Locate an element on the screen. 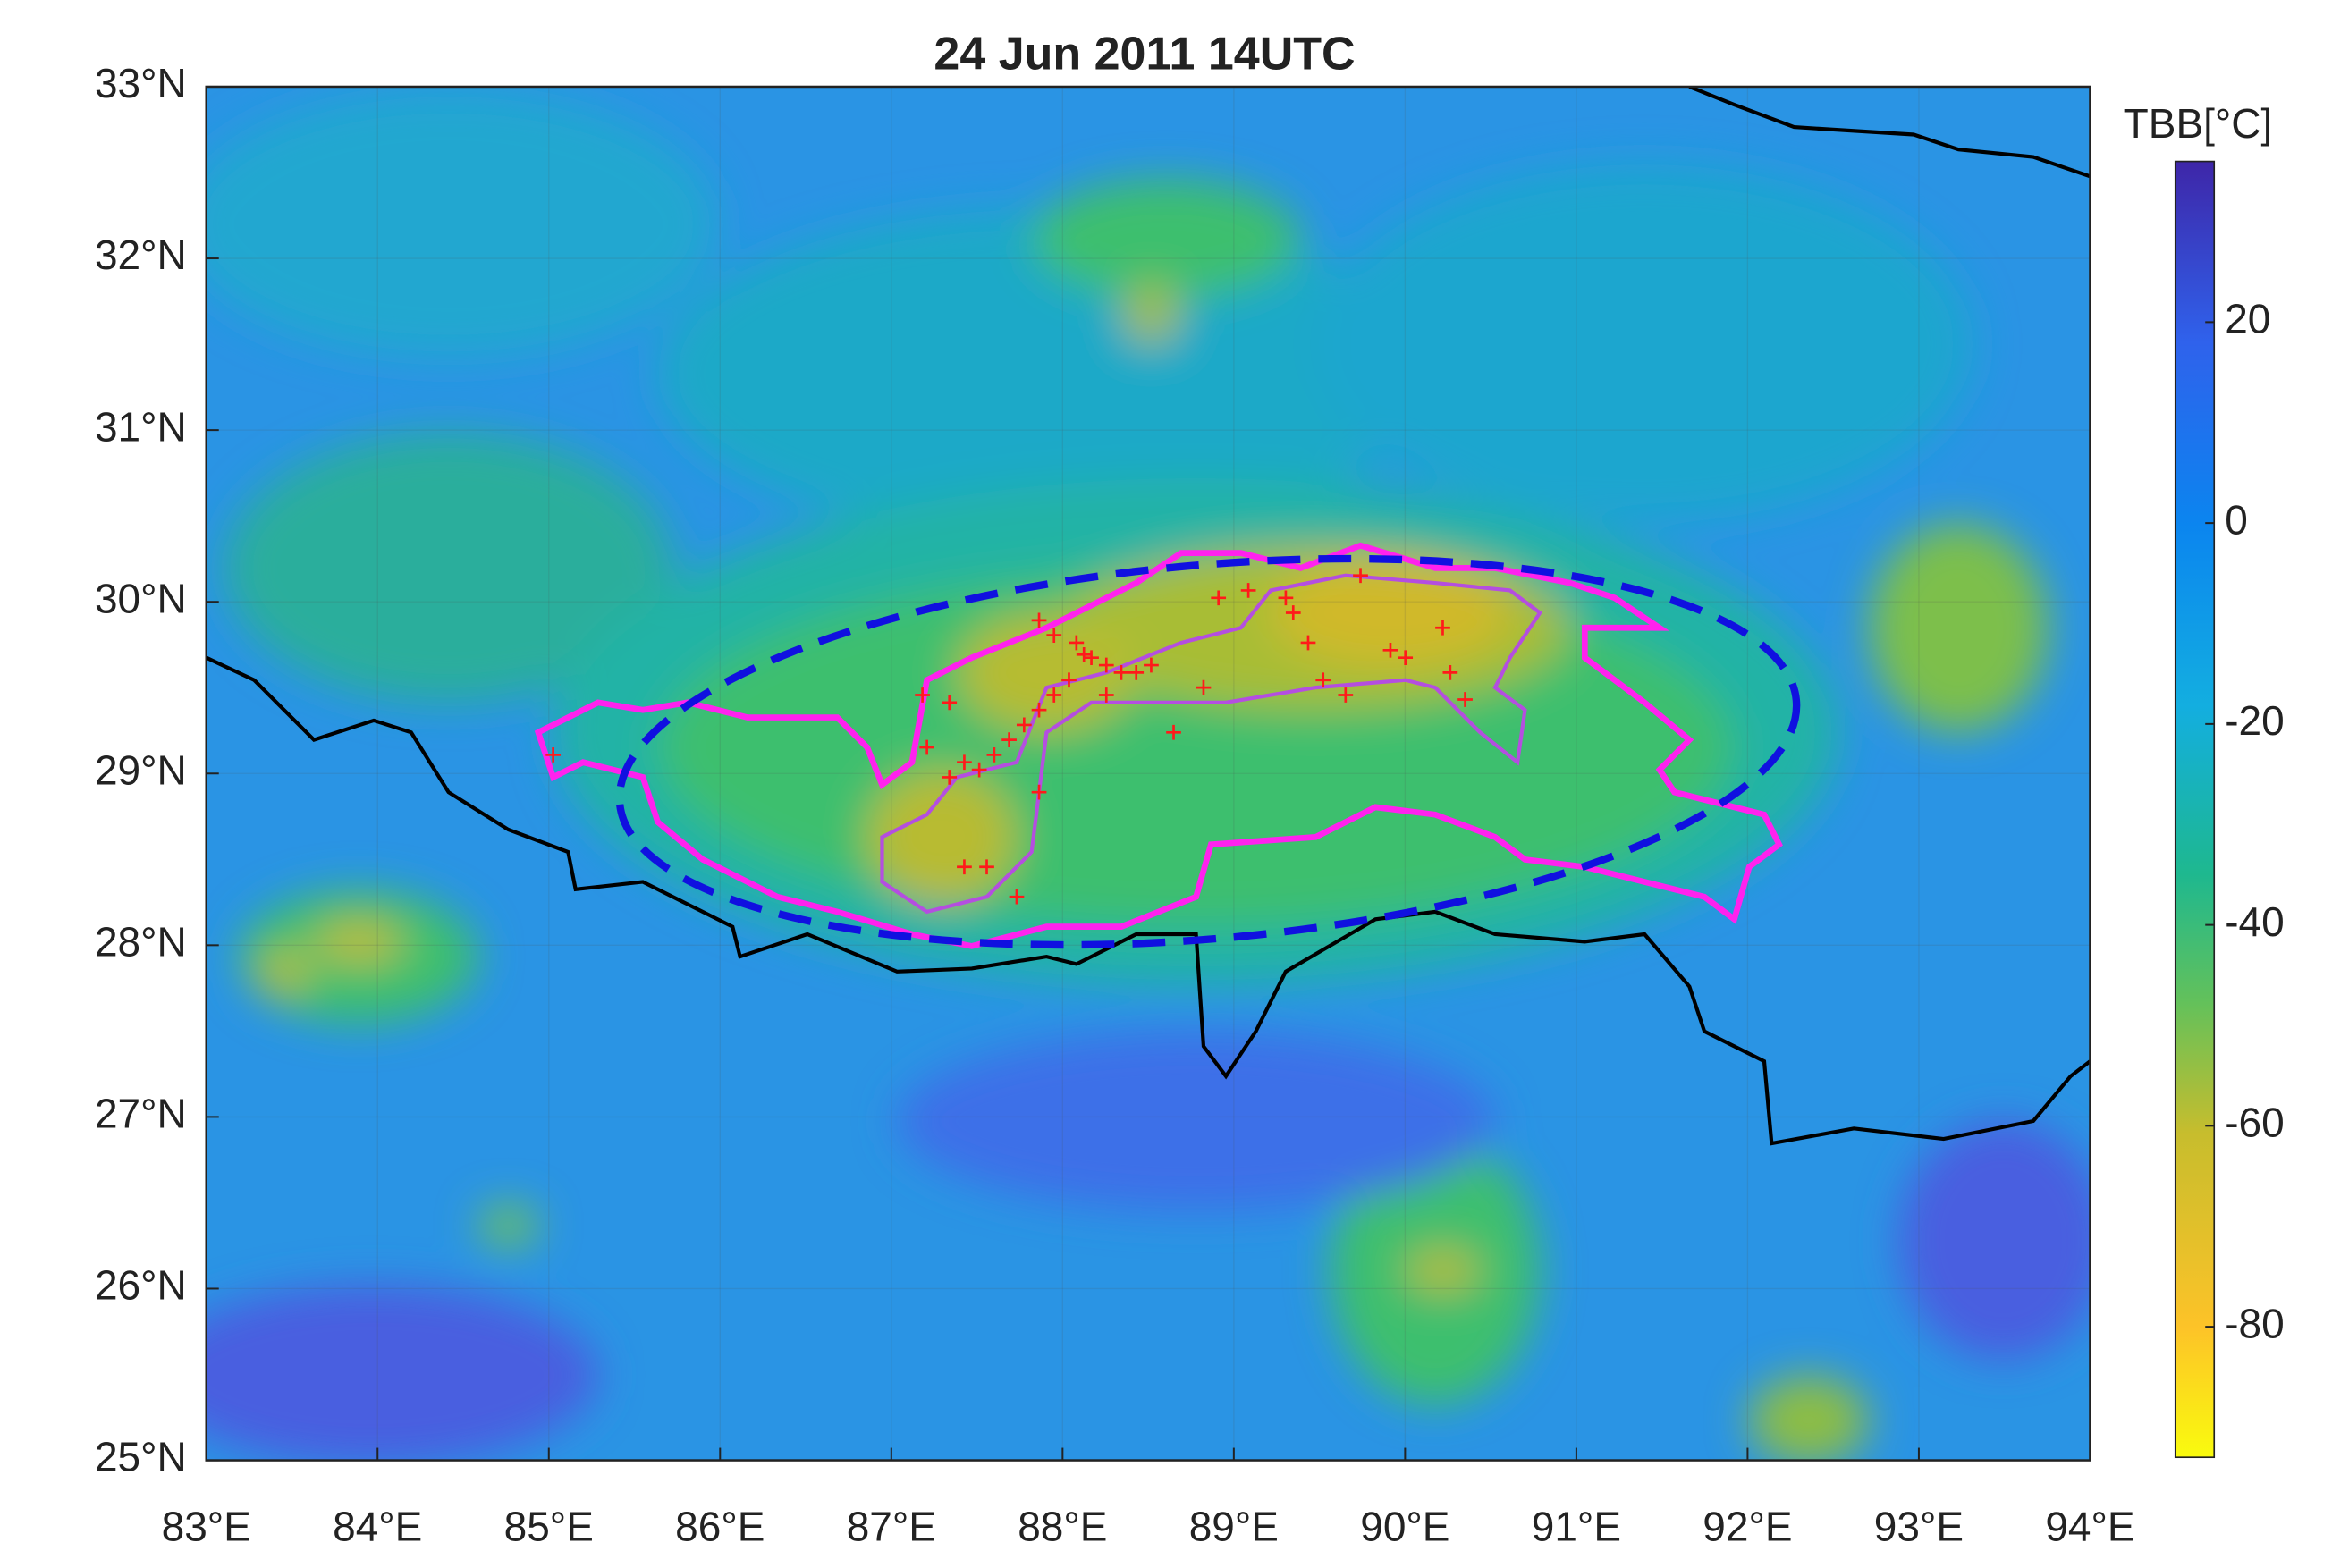 The width and height of the screenshot is (2332, 1568). colorbar is located at coordinates (2195, 809).